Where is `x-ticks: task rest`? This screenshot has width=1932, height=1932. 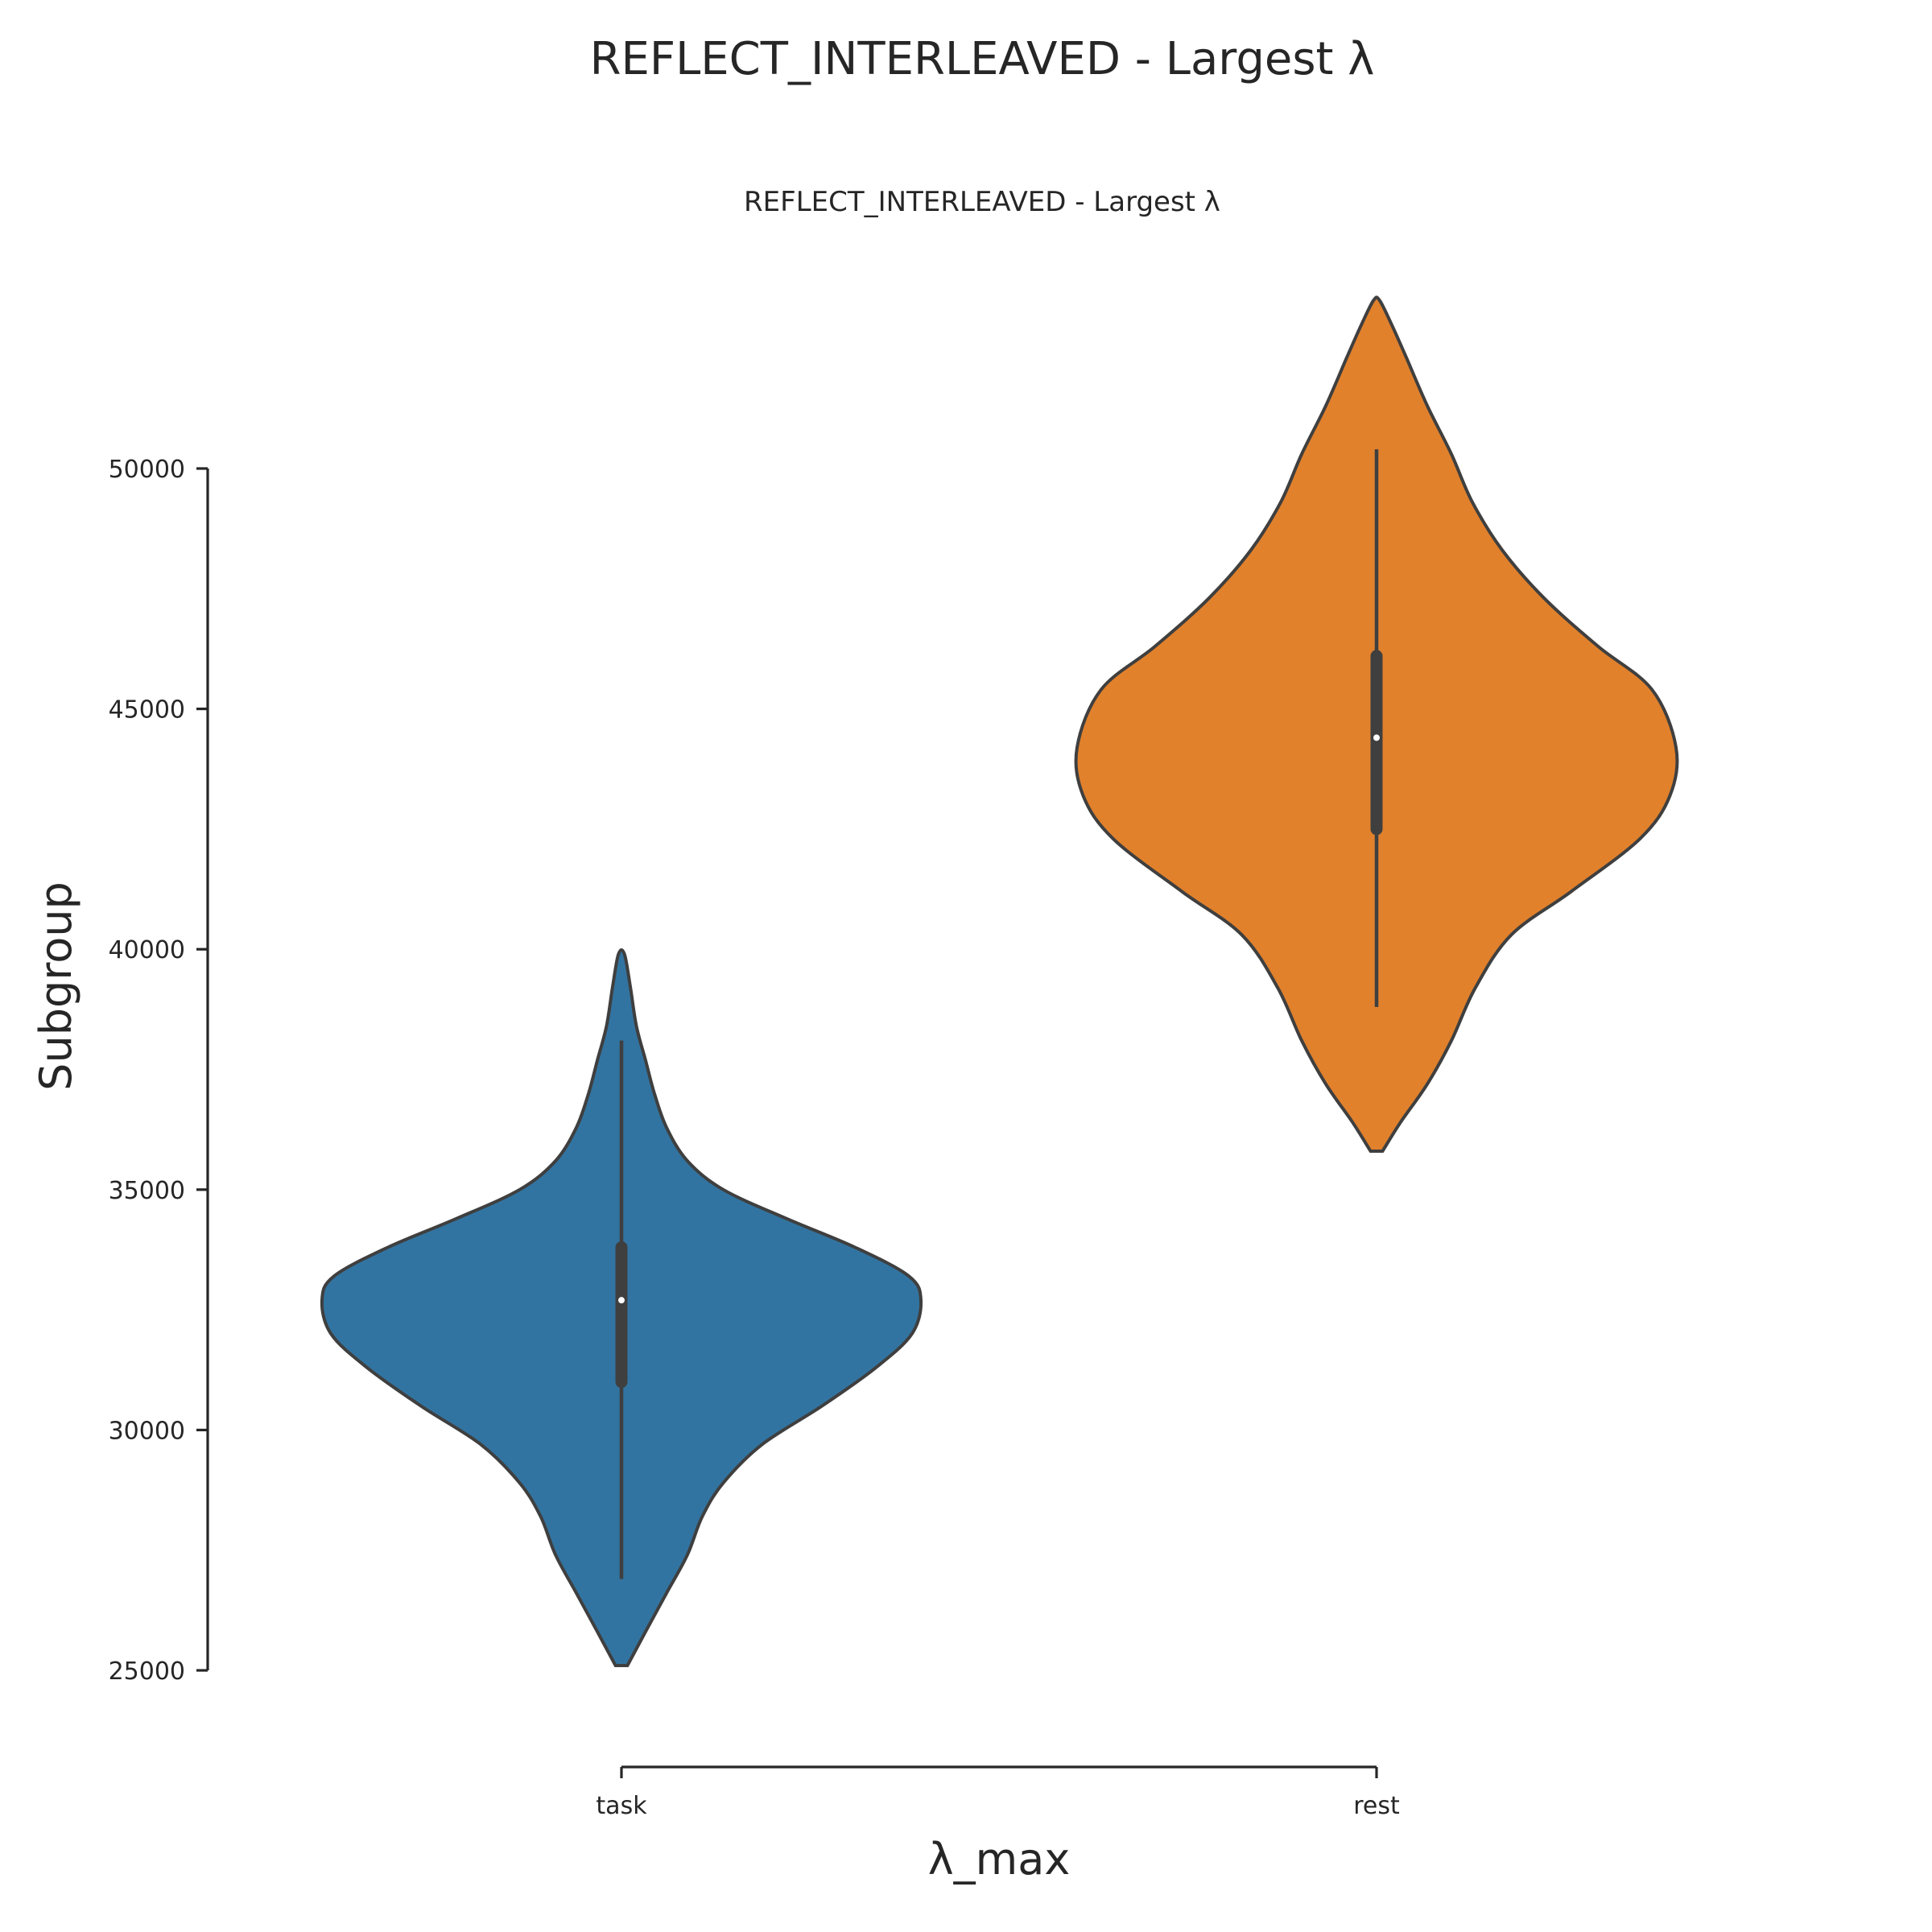 x-ticks: task rest is located at coordinates (998, 1793).